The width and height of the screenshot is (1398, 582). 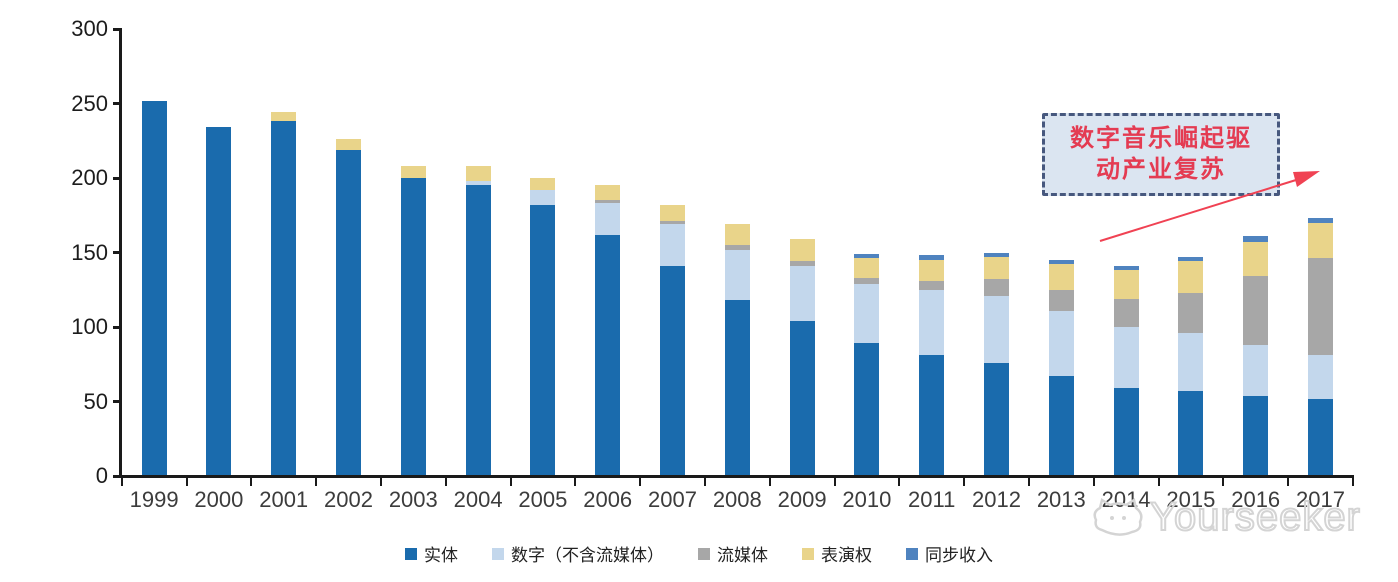 What do you see at coordinates (89, 252) in the screenshot?
I see `y-tick-label: 150` at bounding box center [89, 252].